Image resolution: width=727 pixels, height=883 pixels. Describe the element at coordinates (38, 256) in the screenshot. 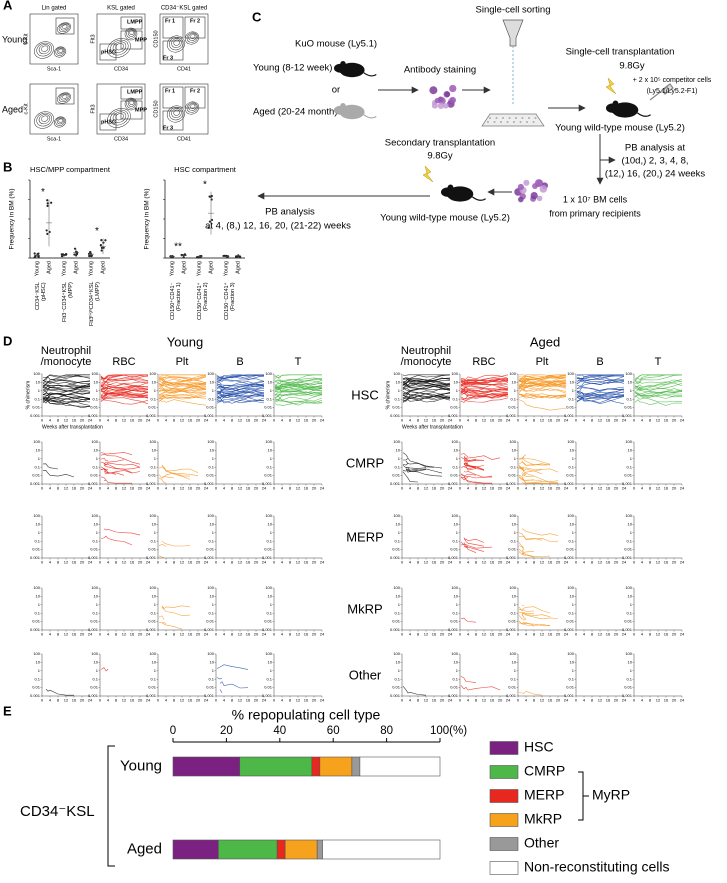

I see `sample-dot` at that location.